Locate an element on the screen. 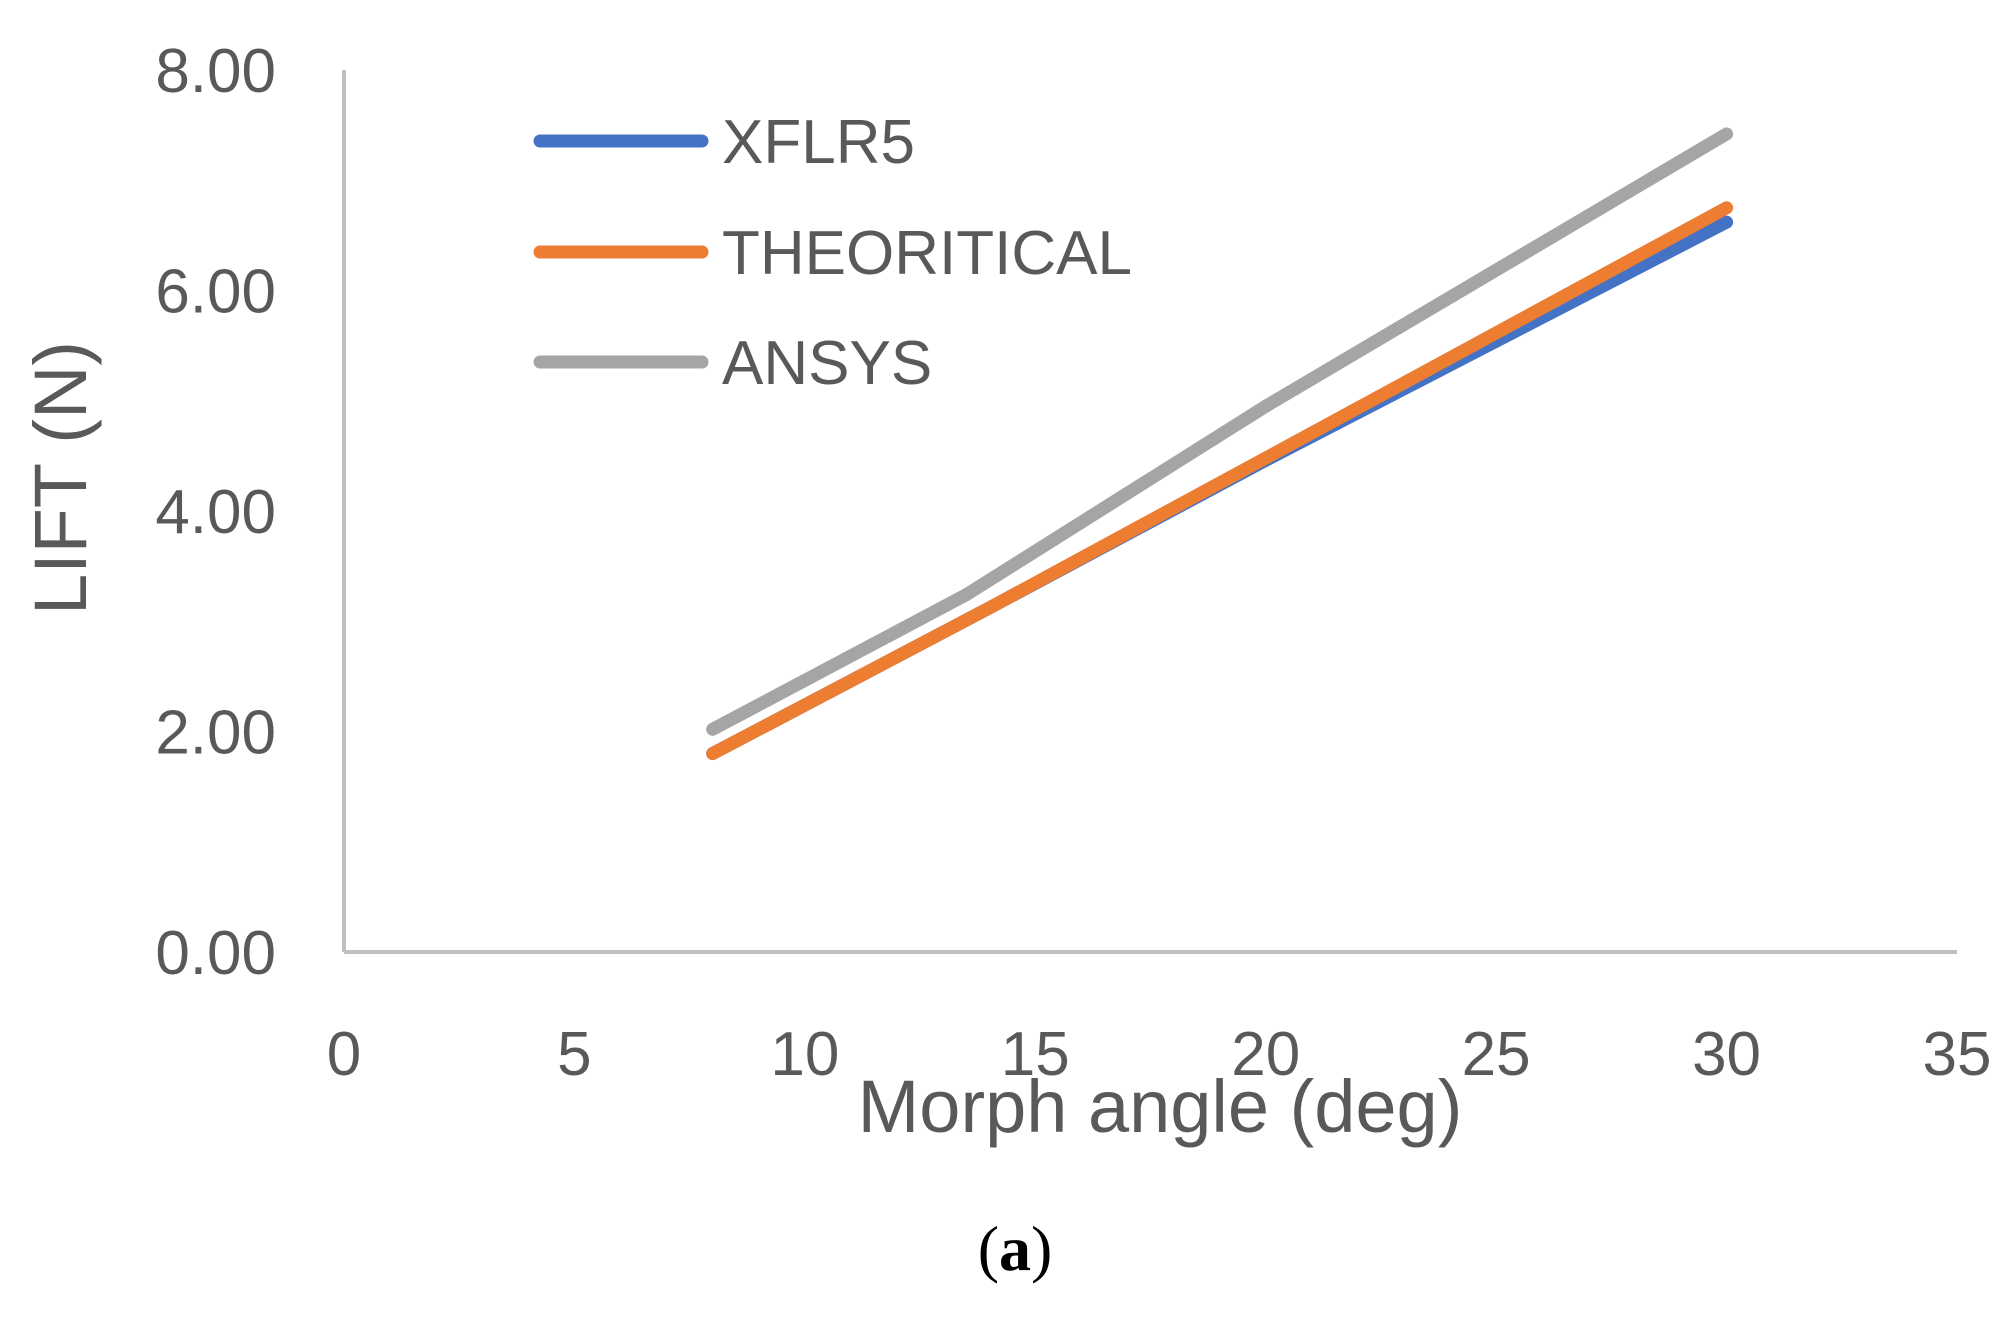 The height and width of the screenshot is (1322, 2010). x-tick-label: 0 is located at coordinates (344, 1054).